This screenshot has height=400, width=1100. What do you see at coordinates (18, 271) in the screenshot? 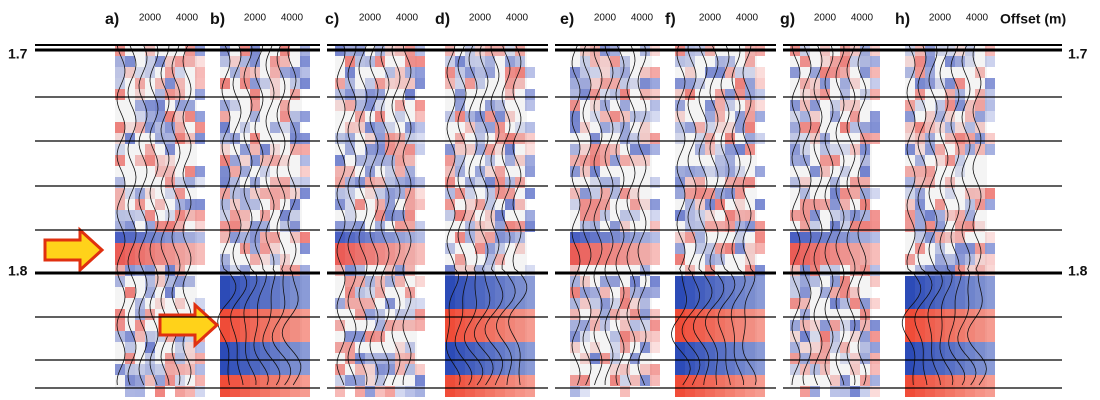
I see `time-label: 1.8` at bounding box center [18, 271].